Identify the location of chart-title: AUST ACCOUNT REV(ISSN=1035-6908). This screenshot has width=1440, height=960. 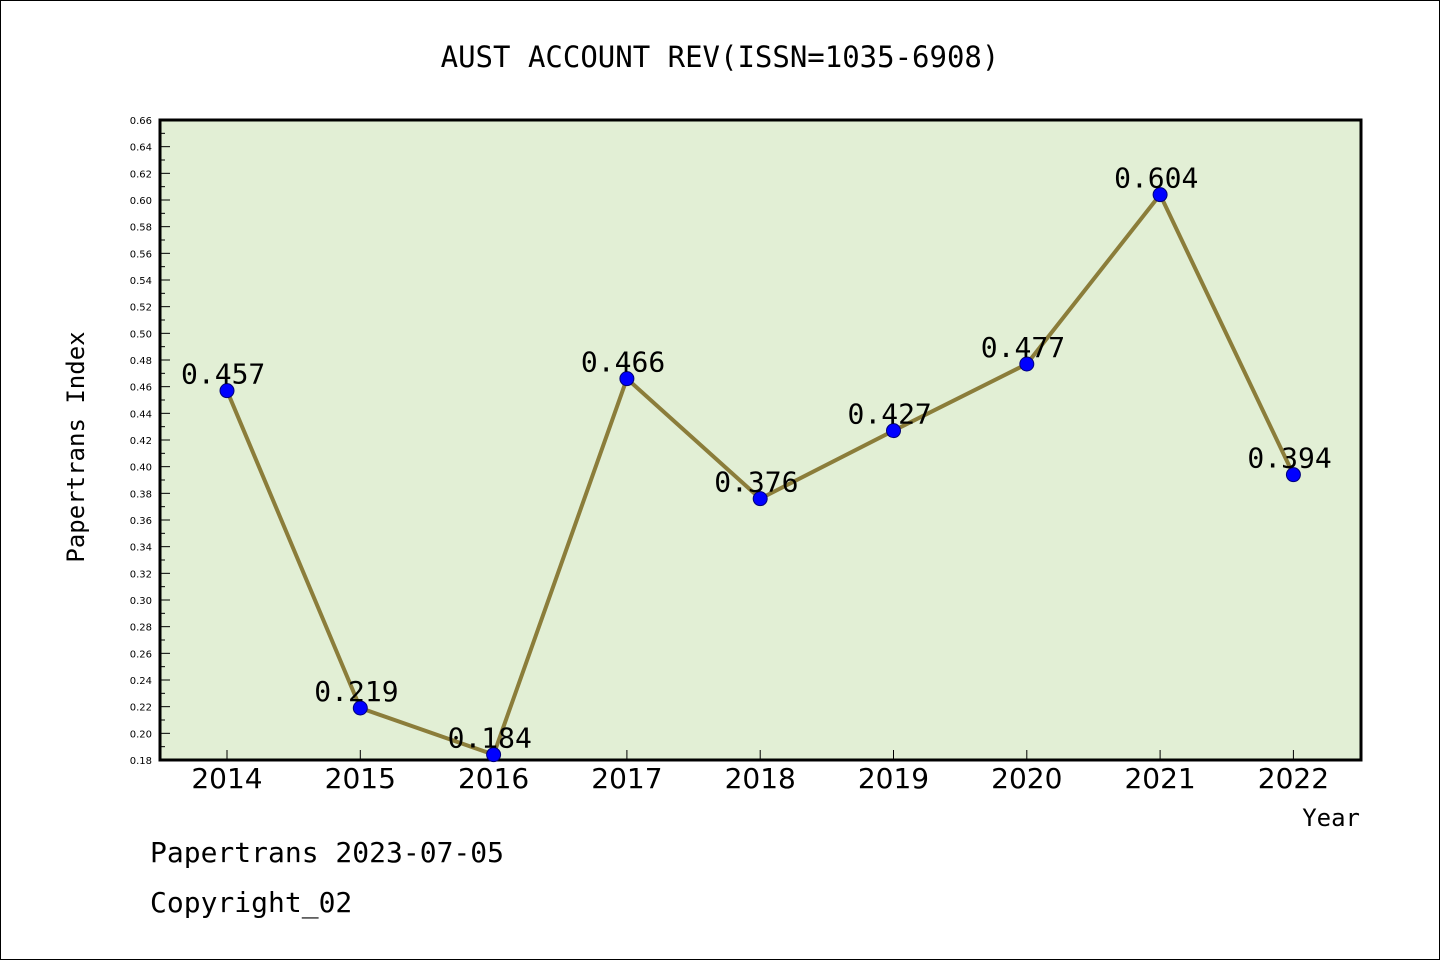
(720, 57).